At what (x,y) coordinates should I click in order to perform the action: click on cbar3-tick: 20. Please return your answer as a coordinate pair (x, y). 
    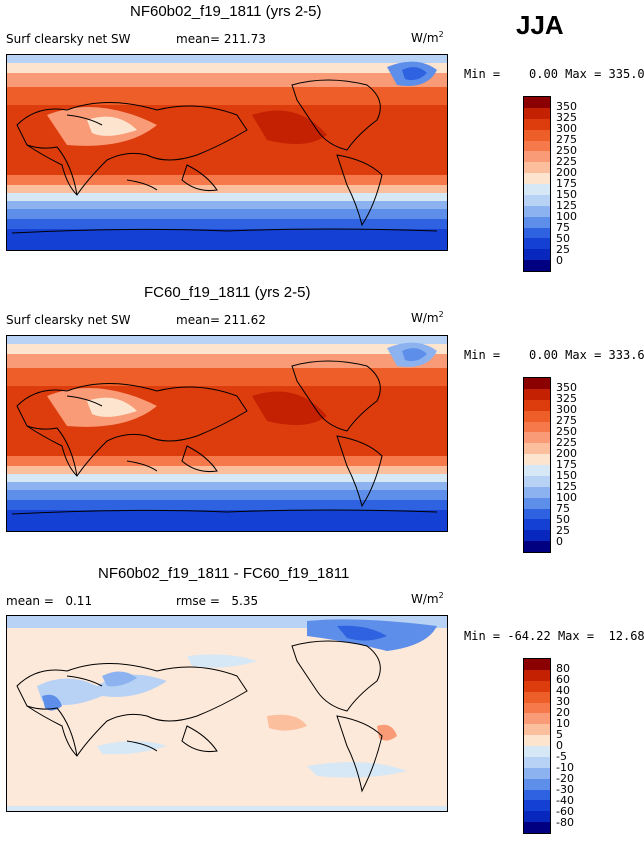
    Looking at the image, I should click on (563, 712).